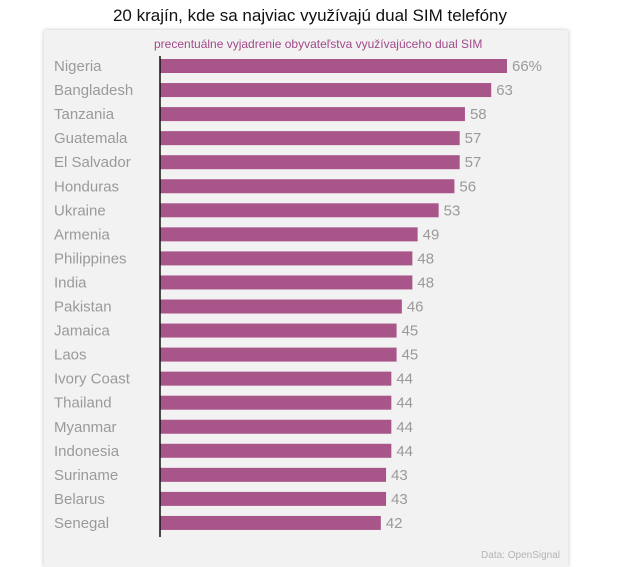 The height and width of the screenshot is (567, 620). I want to click on value-label: 66%, so click(527, 66).